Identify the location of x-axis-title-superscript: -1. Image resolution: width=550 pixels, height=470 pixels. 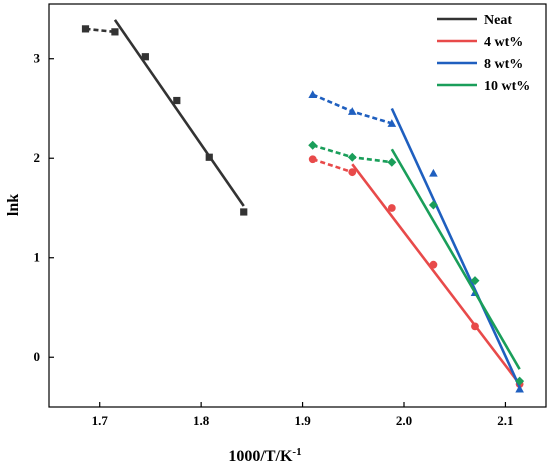
(296, 452).